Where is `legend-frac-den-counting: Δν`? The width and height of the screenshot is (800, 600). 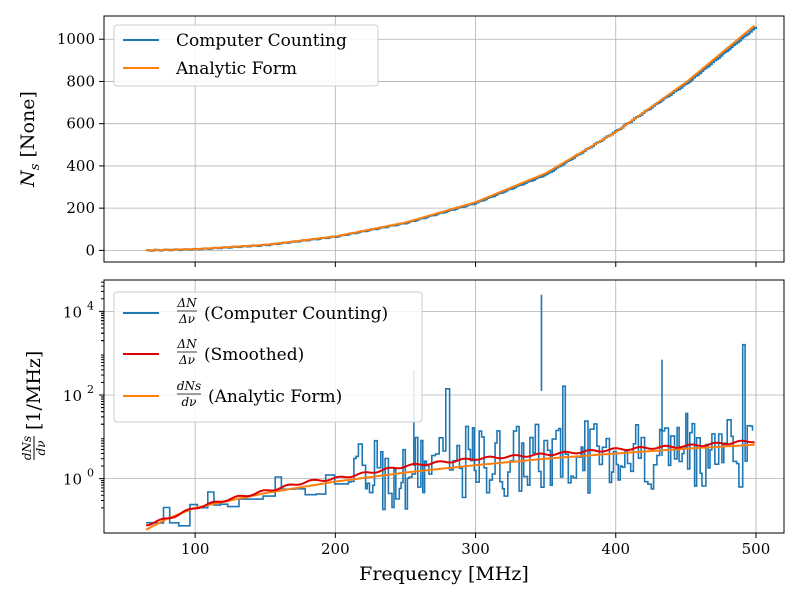
legend-frac-den-counting: Δν is located at coordinates (186, 319).